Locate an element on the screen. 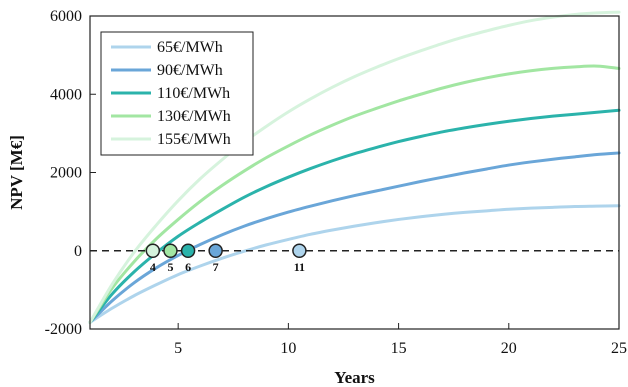  breakeven-marker-label: 11 is located at coordinates (299, 267).